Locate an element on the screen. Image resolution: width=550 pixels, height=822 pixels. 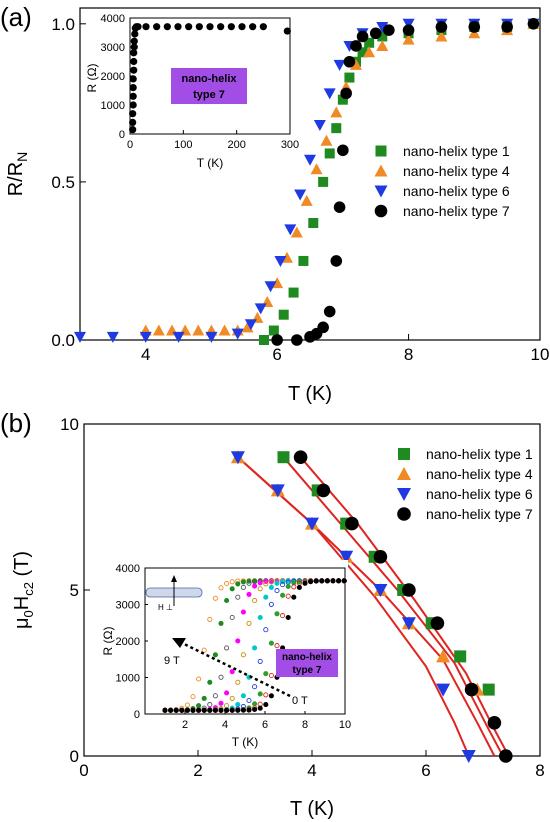
panel-a-inset-badge-line2: type 7 is located at coordinates (209, 95).